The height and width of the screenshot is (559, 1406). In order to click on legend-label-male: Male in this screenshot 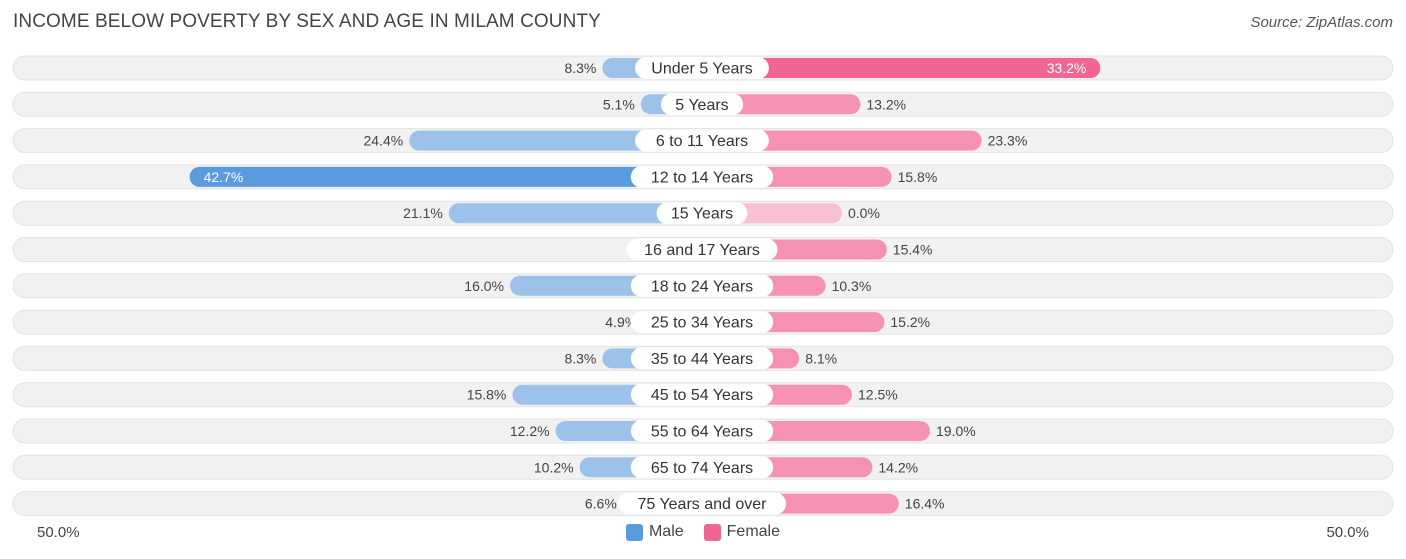, I will do `click(666, 531)`.